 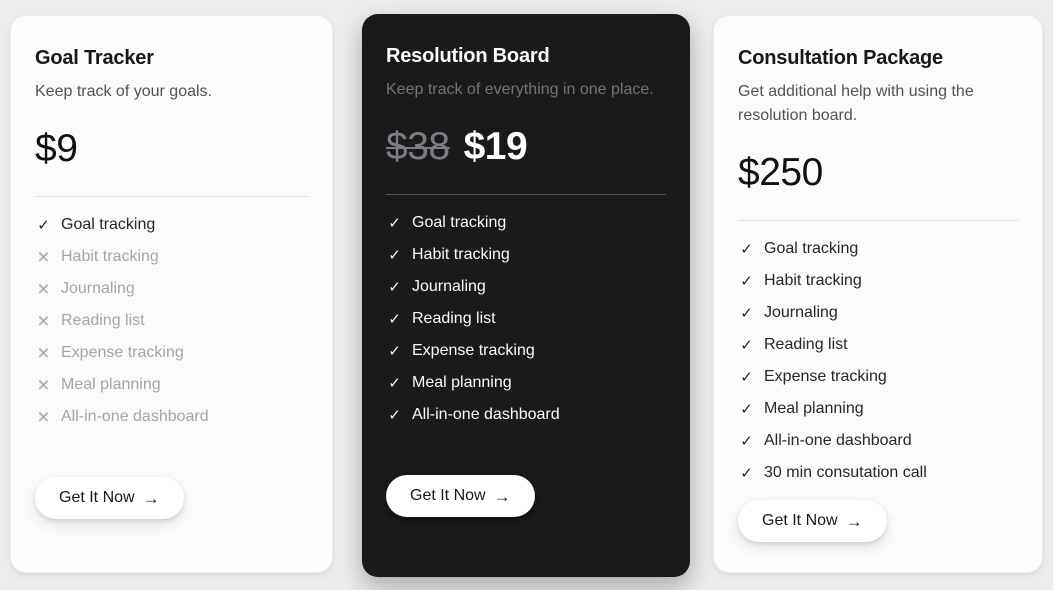 I want to click on price-row: $38 $19, so click(x=526, y=147).